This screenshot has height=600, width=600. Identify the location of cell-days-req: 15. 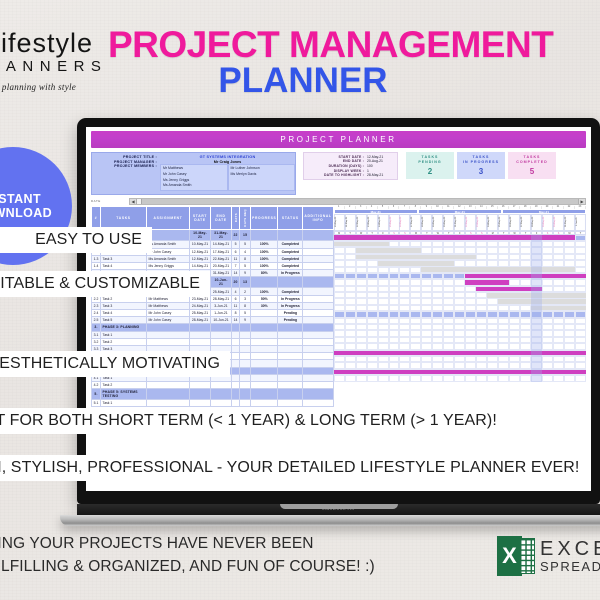
(245, 235).